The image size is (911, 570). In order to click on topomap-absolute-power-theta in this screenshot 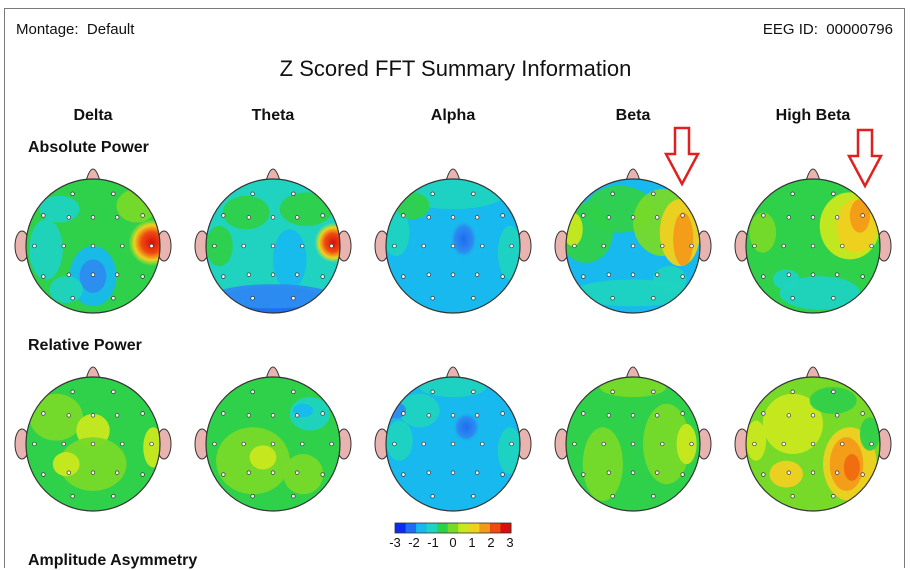, I will do `click(273, 241)`.